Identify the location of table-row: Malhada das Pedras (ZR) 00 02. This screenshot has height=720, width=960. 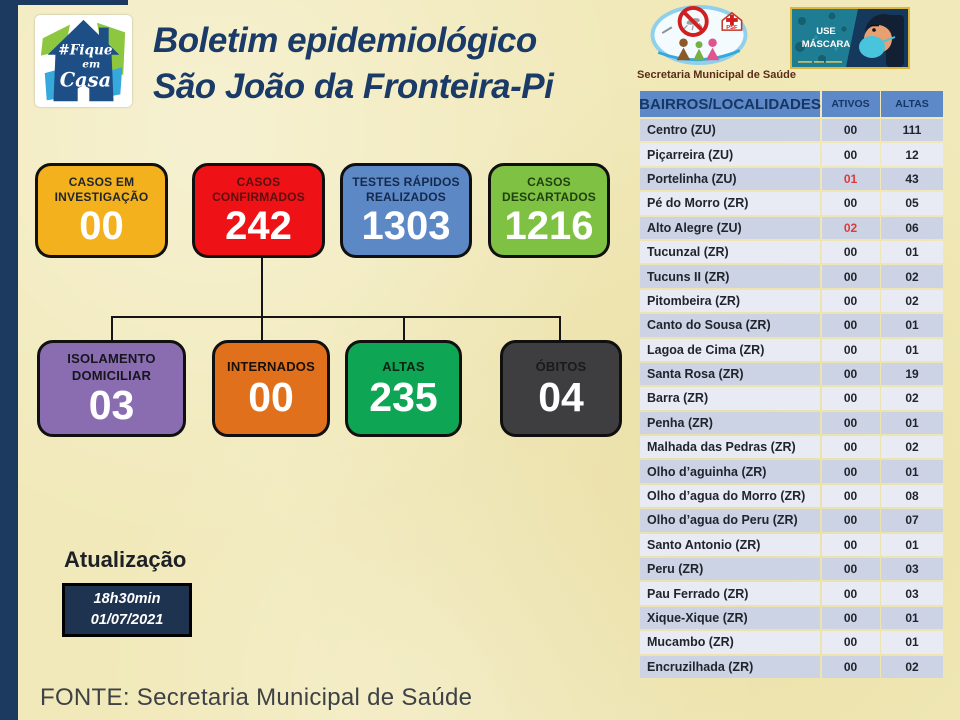
(791, 447).